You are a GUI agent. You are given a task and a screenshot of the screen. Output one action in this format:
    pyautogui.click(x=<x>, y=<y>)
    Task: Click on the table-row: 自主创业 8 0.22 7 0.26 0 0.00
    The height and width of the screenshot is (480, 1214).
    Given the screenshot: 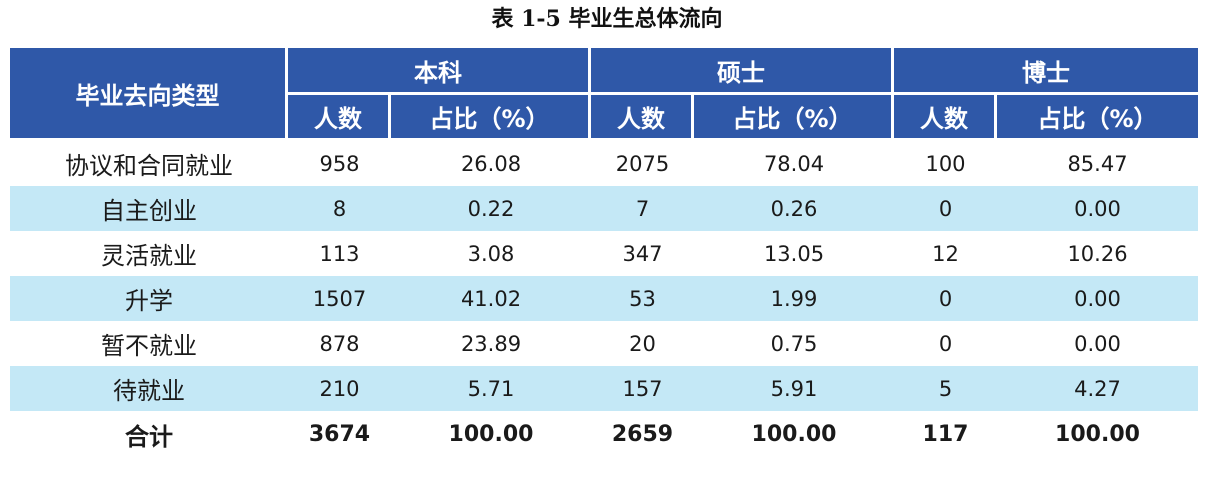 What is the action you would take?
    pyautogui.click(x=604, y=208)
    